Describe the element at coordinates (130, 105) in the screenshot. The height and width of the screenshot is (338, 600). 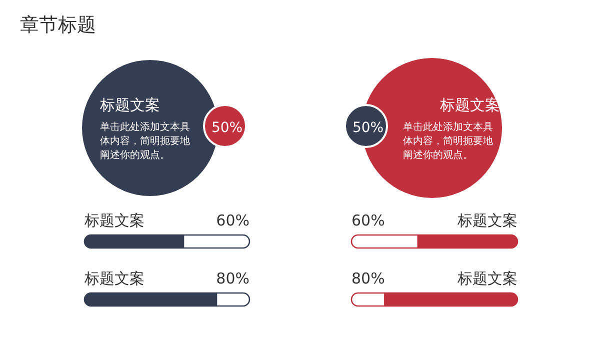
I see `text: 标题文案` at that location.